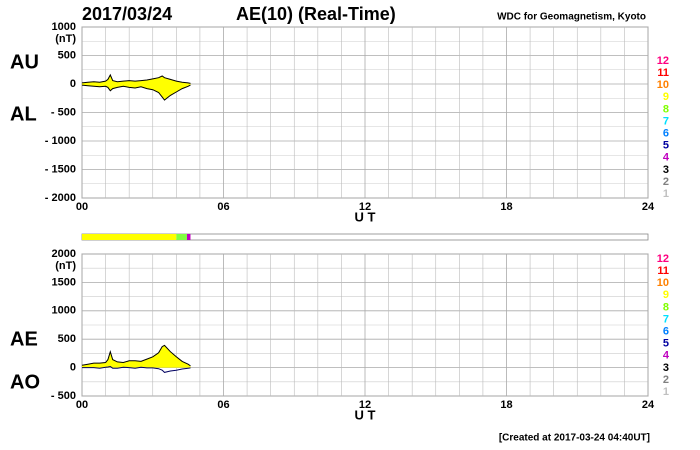 The height and width of the screenshot is (450, 700). Describe the element at coordinates (25, 382) in the screenshot. I see `panel-label: AO` at that location.